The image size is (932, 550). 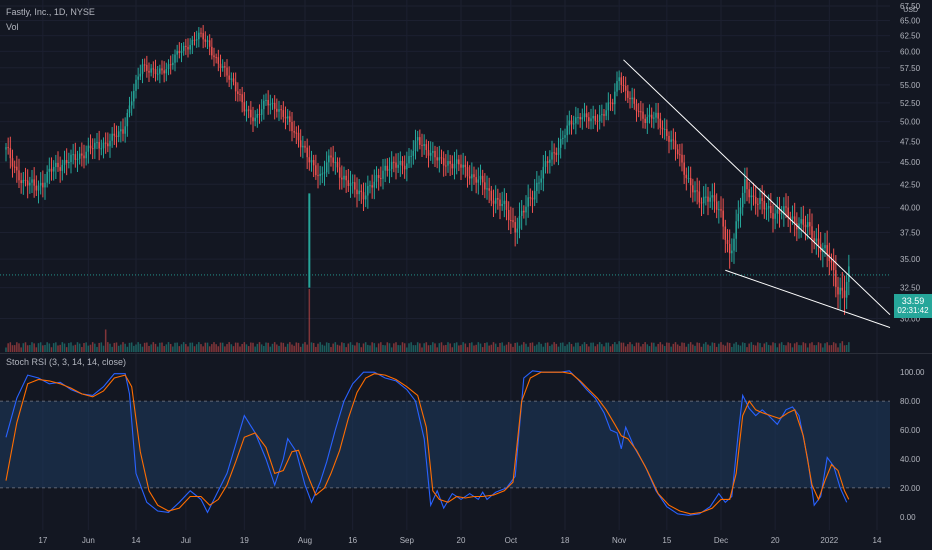 I want to click on price-tick-label: 52.50, so click(x=910, y=103).